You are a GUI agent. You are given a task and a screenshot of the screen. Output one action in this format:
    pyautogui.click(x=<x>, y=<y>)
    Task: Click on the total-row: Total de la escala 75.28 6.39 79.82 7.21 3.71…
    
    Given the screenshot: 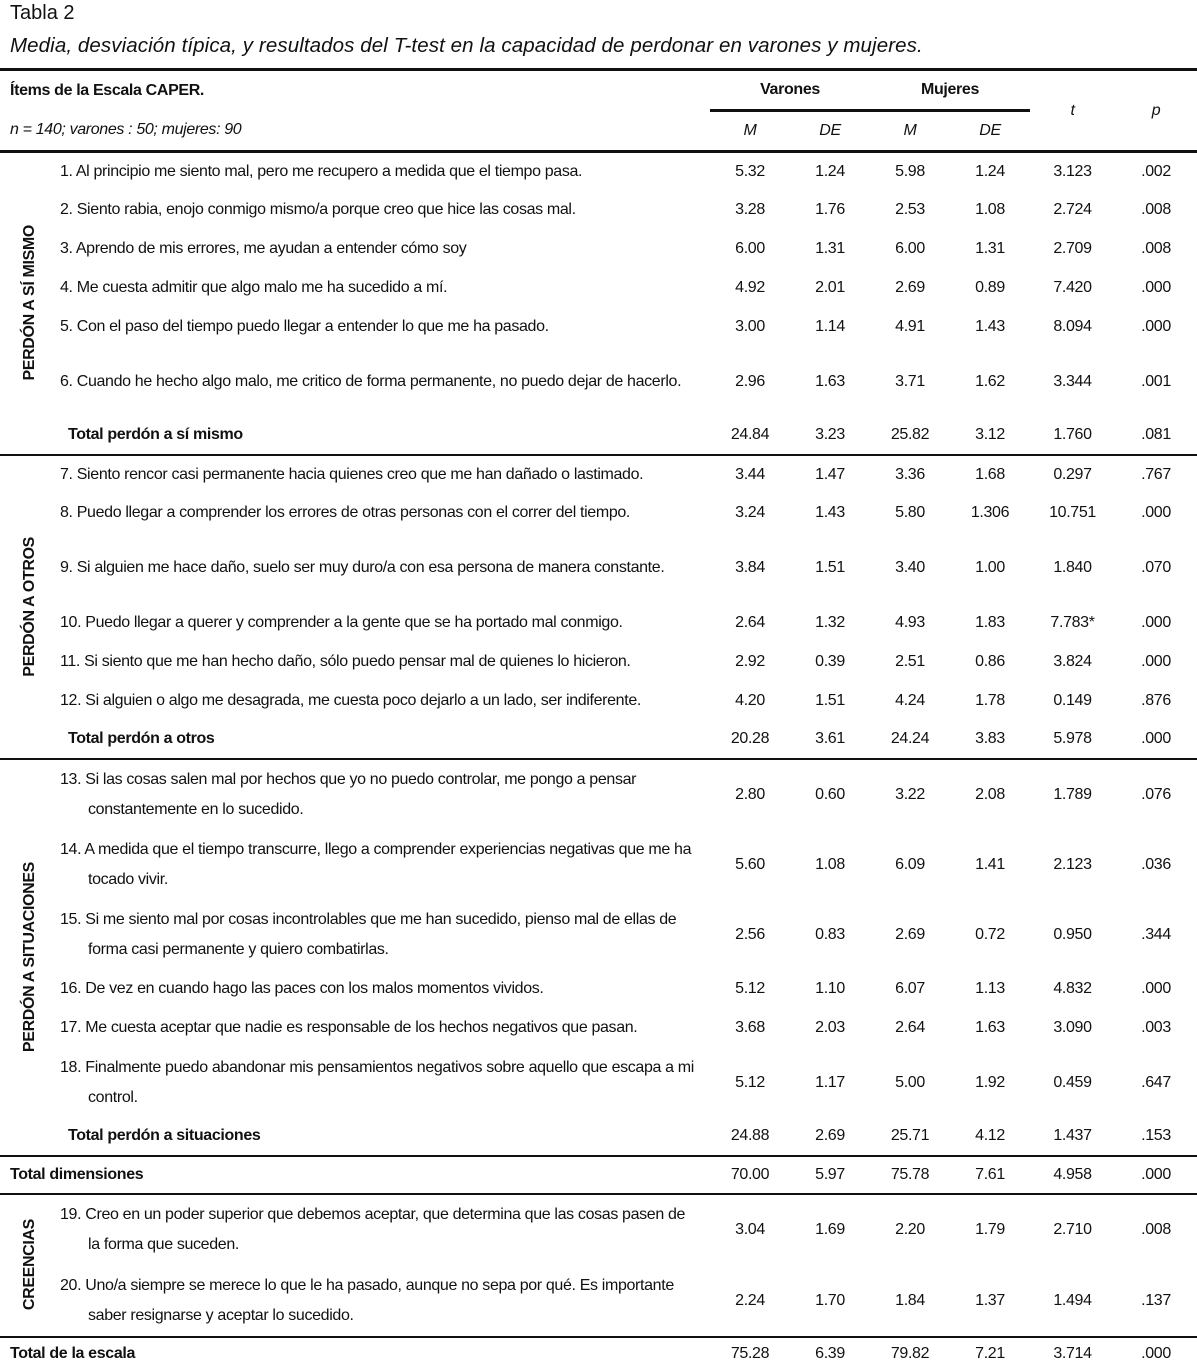 What is the action you would take?
    pyautogui.click(x=598, y=1353)
    